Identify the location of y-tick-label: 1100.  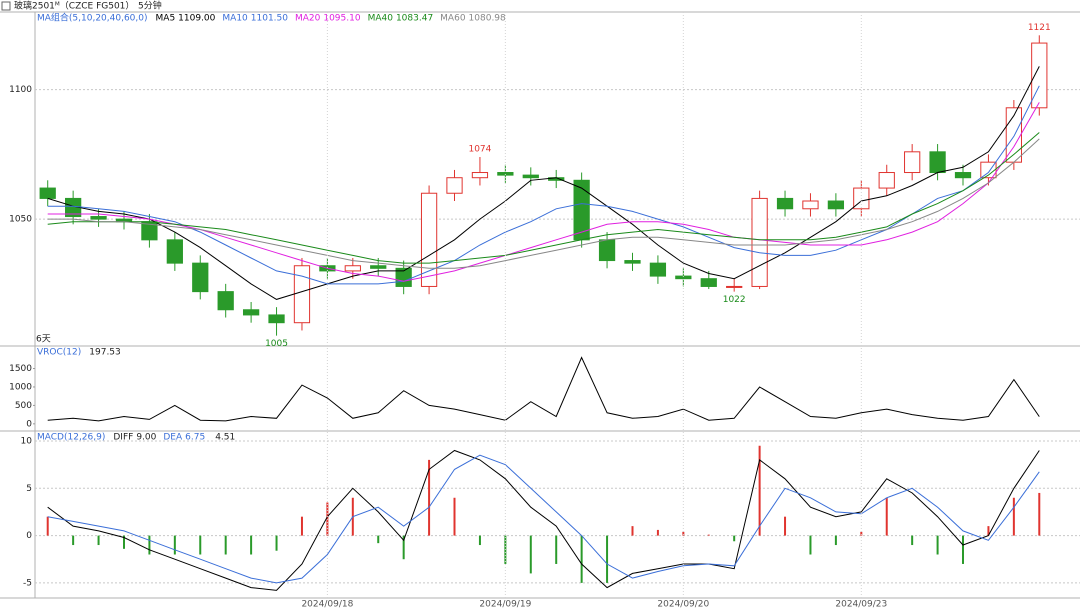
(20, 90).